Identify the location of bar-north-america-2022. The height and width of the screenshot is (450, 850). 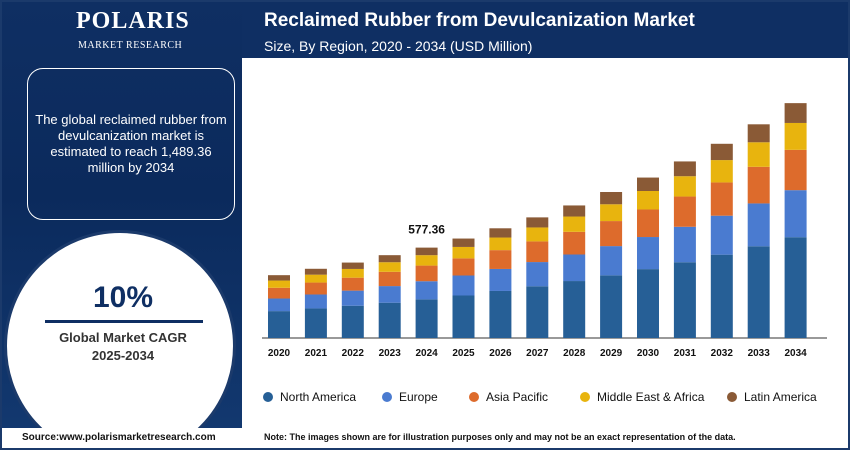
(352, 321).